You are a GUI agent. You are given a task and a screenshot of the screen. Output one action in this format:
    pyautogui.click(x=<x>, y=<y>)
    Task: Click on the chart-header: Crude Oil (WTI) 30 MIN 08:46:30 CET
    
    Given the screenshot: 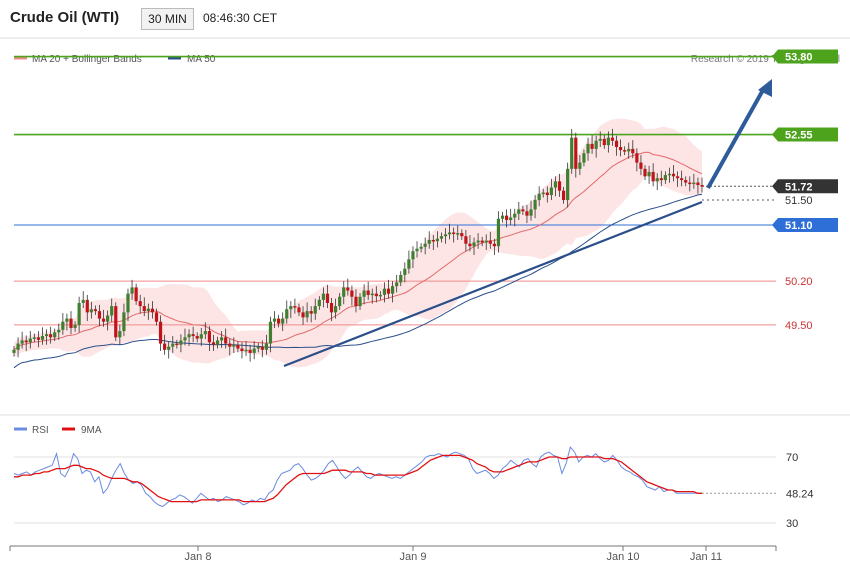 What is the action you would take?
    pyautogui.click(x=425, y=19)
    